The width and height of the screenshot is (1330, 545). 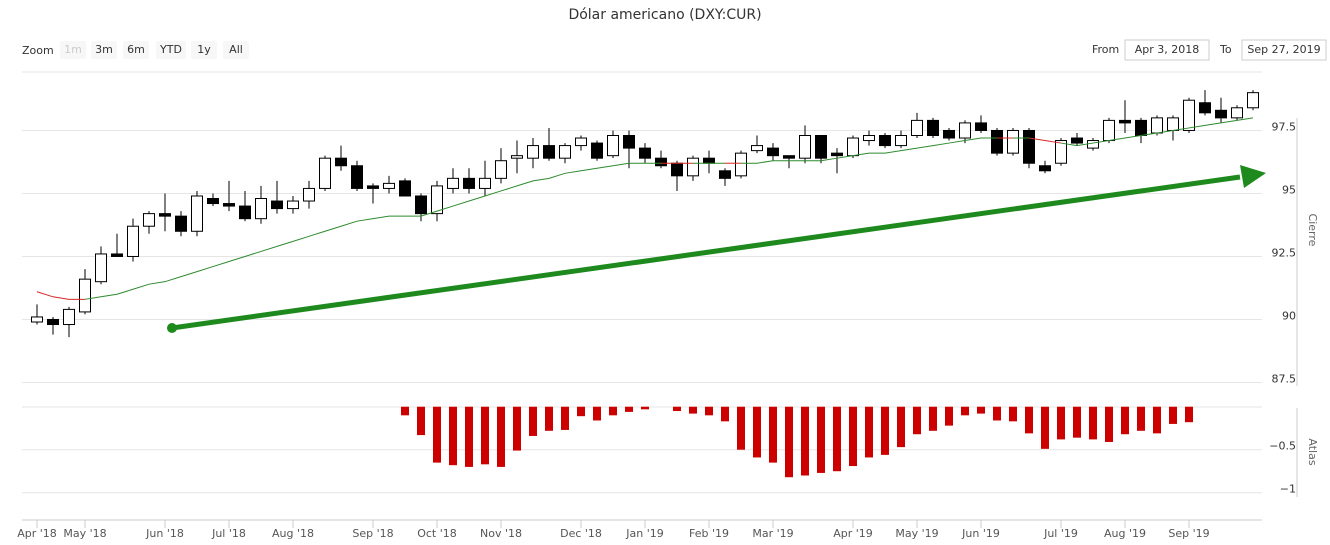 I want to click on x-tick-label: Feb '19, so click(x=709, y=533).